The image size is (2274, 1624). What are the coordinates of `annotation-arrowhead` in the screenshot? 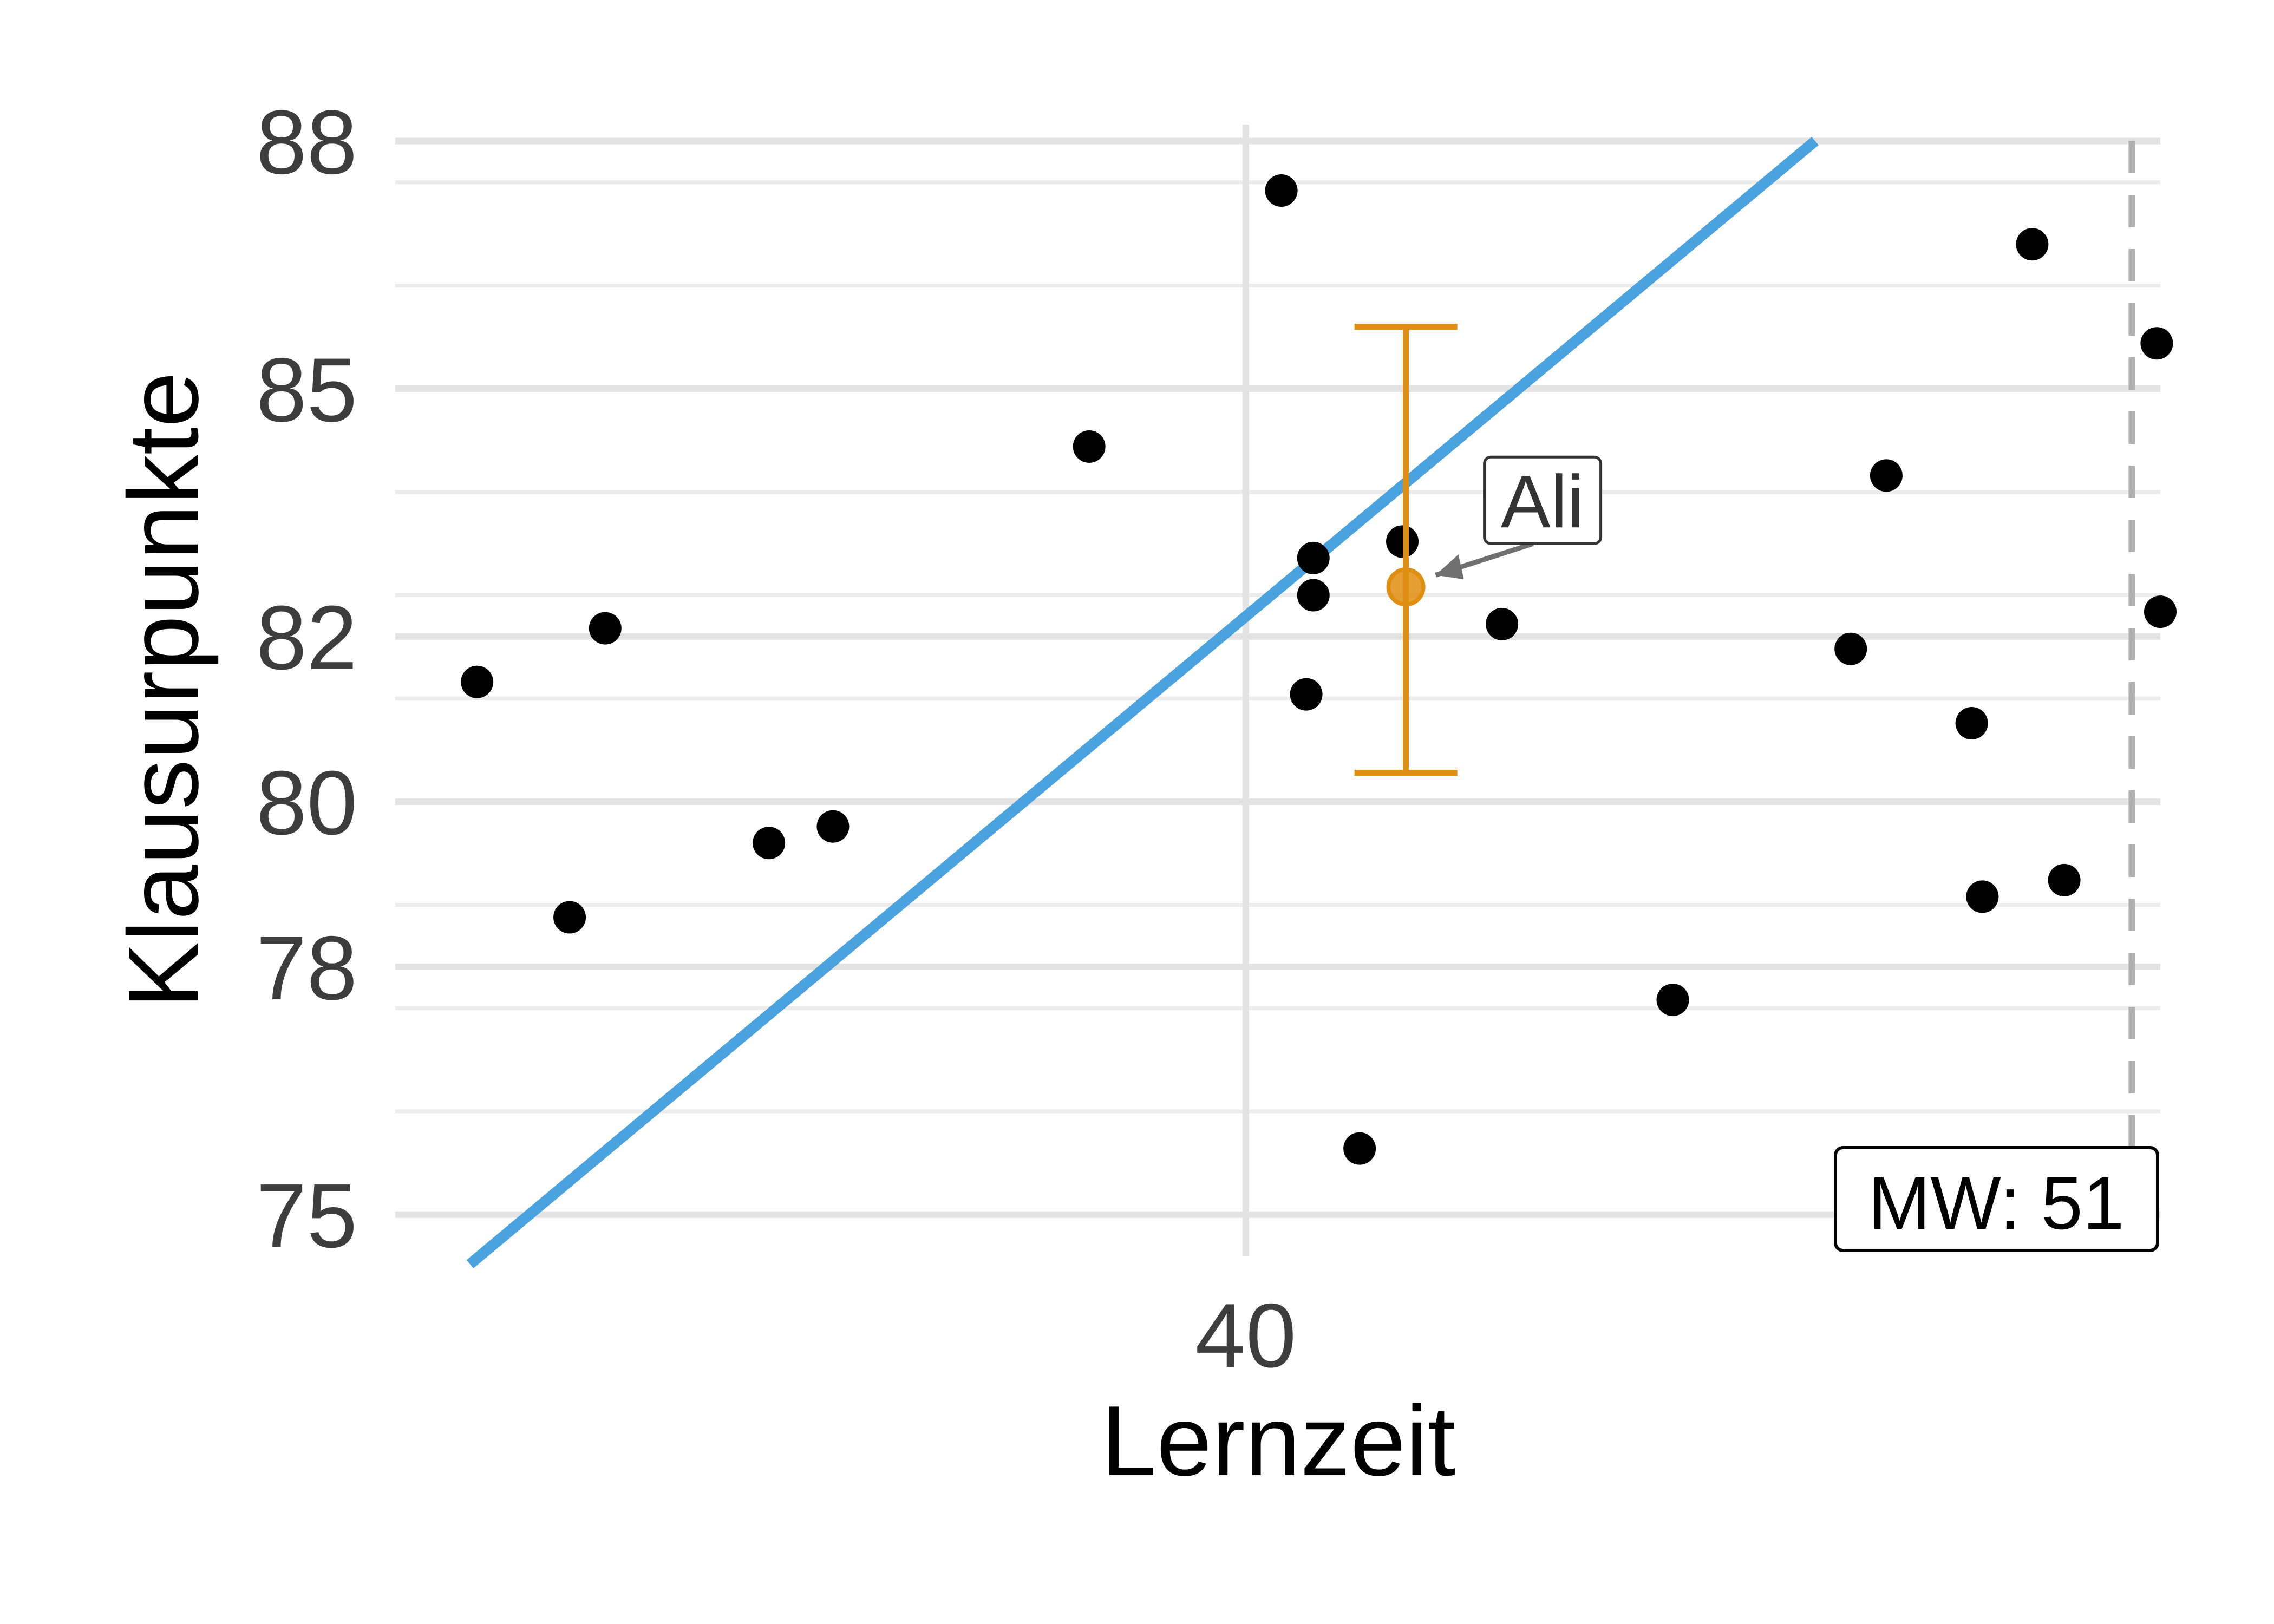 It's located at (1450, 567).